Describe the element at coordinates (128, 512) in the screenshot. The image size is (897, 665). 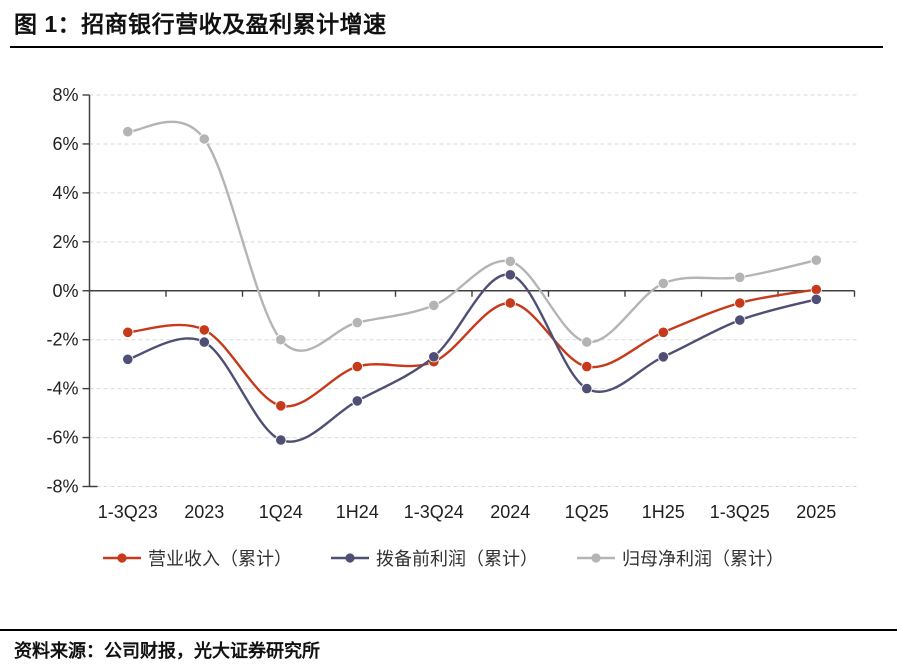
I see `x-tick-label: 1-3Q23` at that location.